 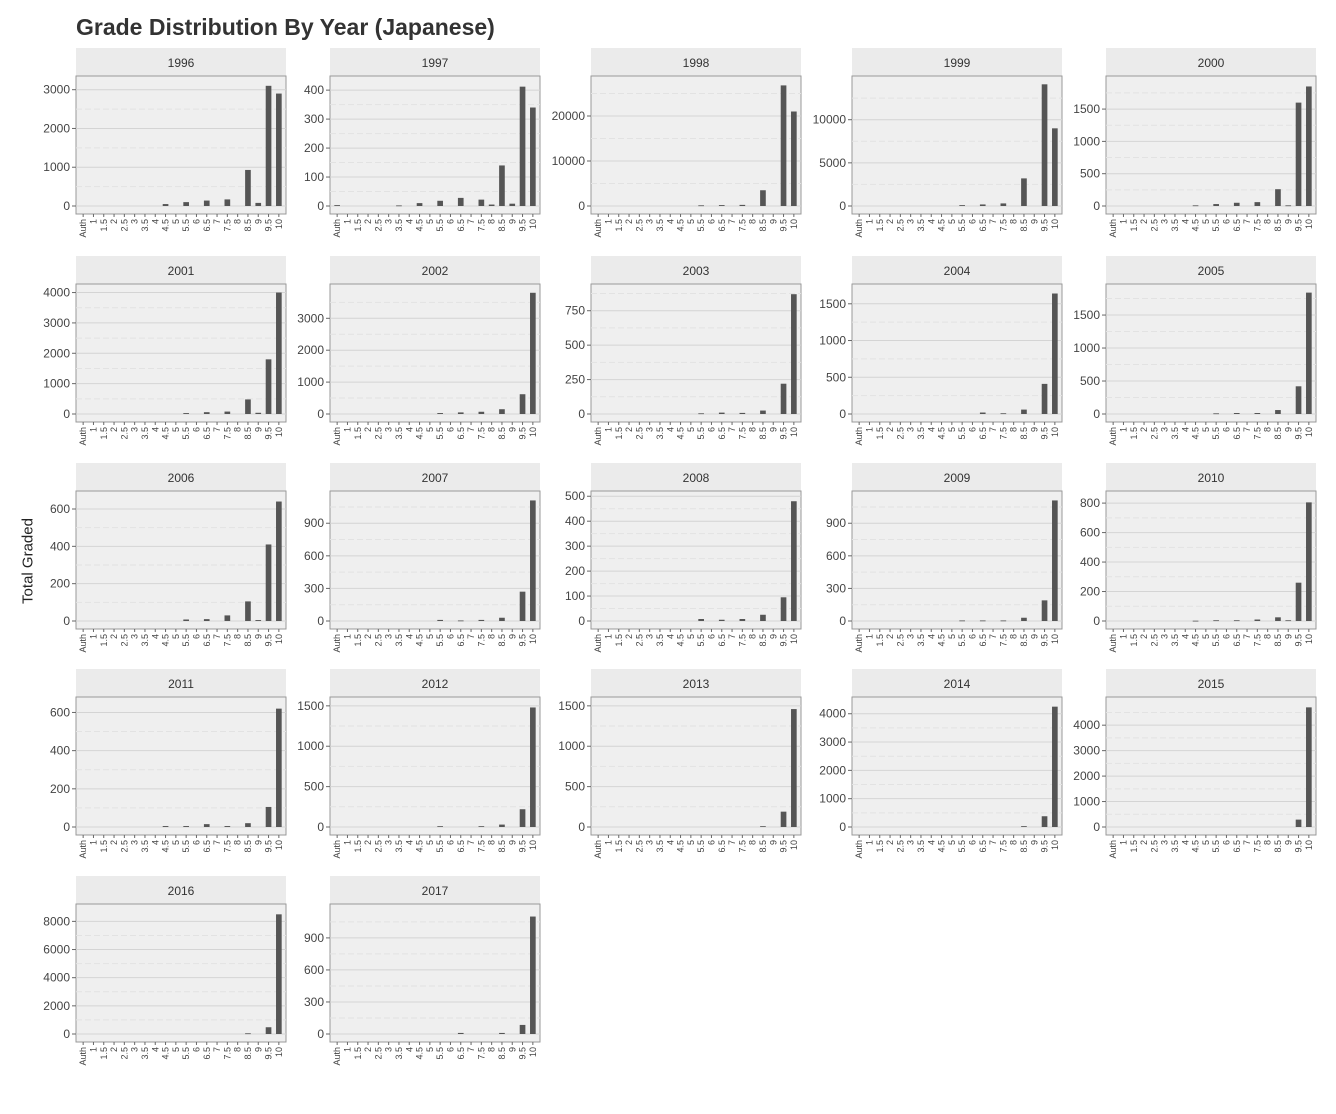 What do you see at coordinates (481, 412) in the screenshot?
I see `bar-2002-7.5` at bounding box center [481, 412].